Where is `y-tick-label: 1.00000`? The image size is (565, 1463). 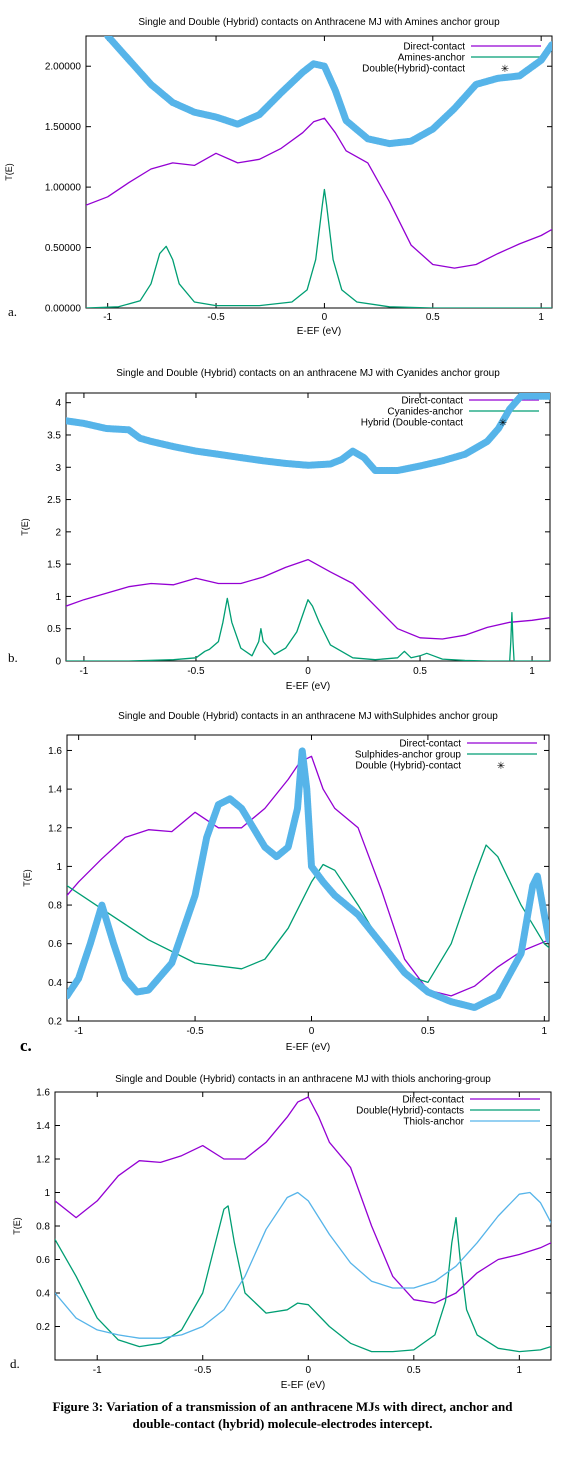
y-tick-label: 1.00000 is located at coordinates (63, 188).